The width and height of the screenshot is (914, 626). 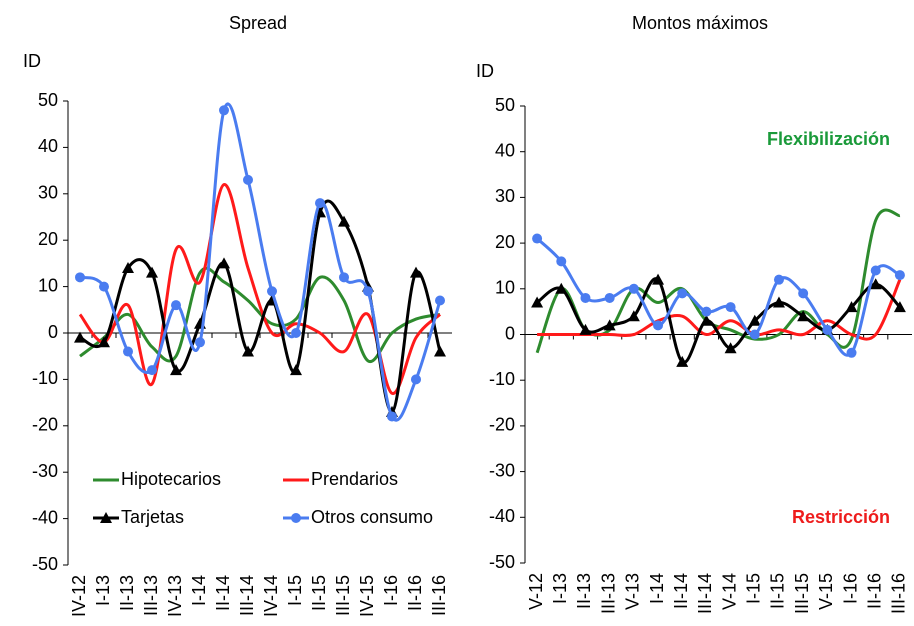 I want to click on x-tick-label: III-13, so click(x=608, y=593).